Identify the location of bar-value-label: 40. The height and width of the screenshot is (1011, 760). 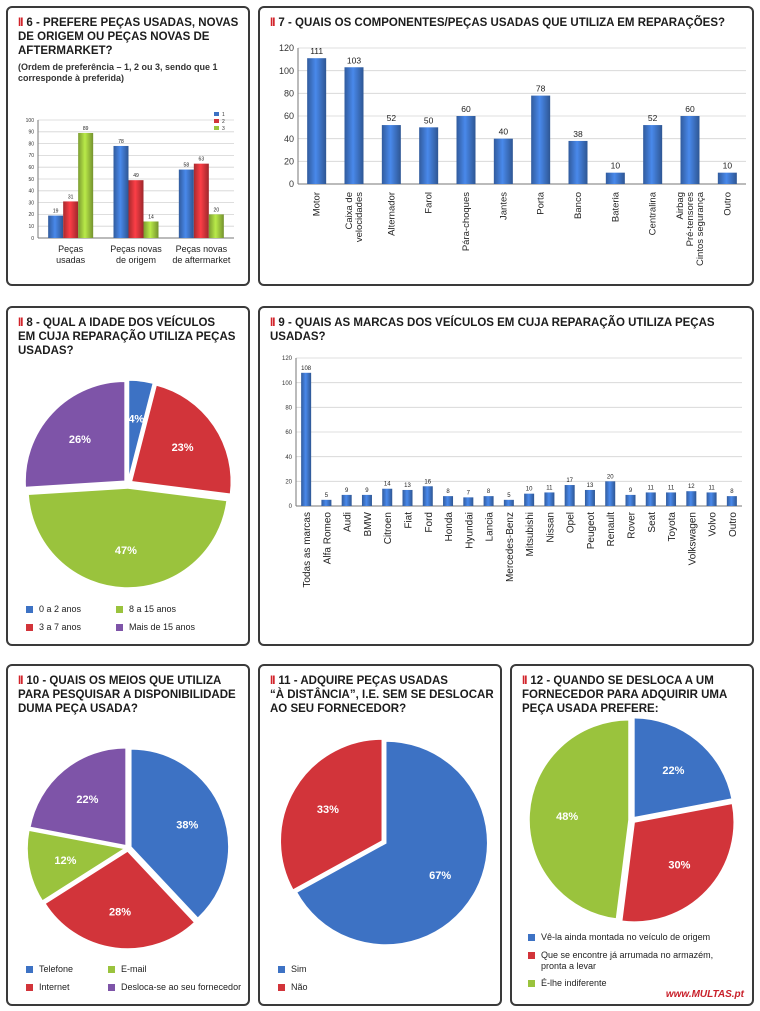
(504, 132).